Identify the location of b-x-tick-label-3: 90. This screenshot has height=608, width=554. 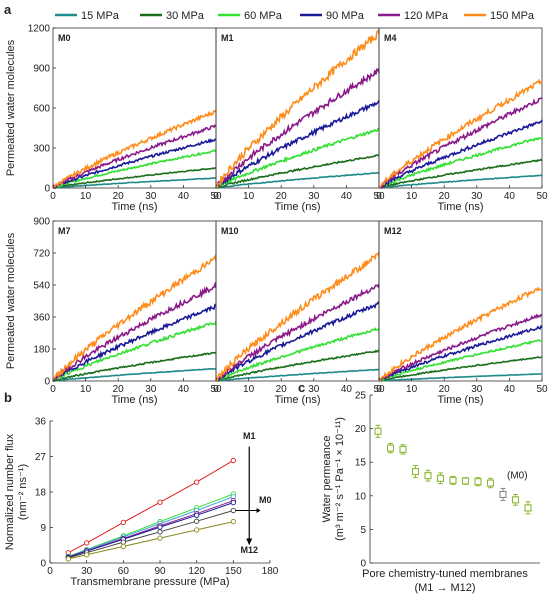
(160, 571).